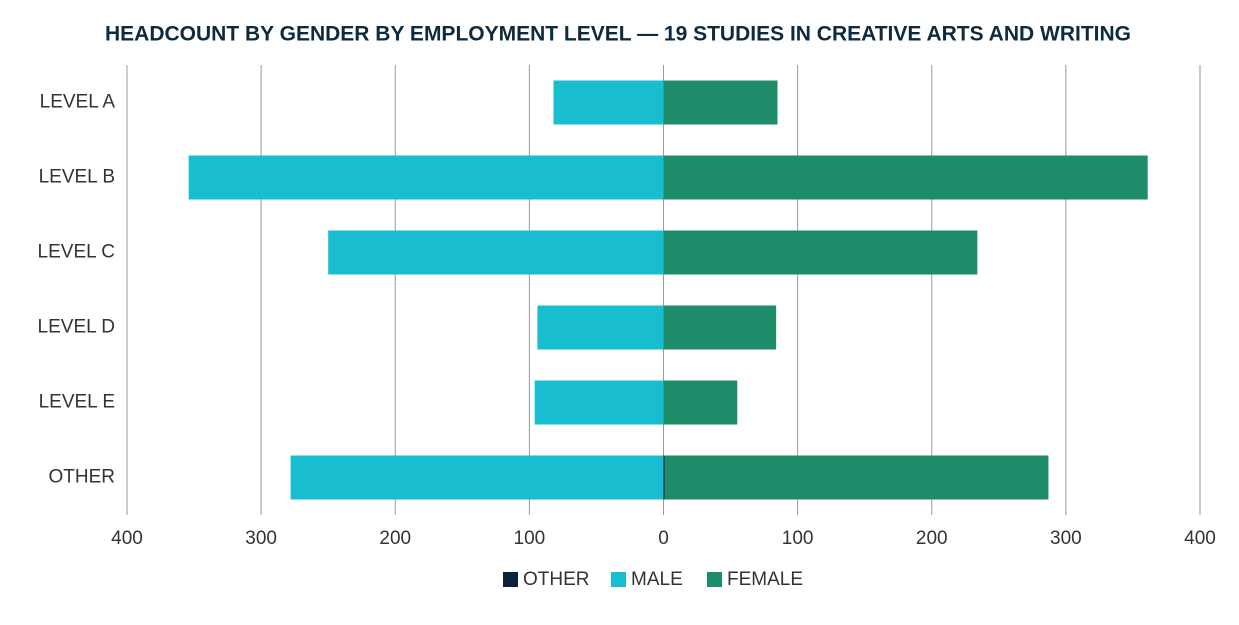  What do you see at coordinates (77, 177) in the screenshot?
I see `y-tick-label: LEVEL B` at bounding box center [77, 177].